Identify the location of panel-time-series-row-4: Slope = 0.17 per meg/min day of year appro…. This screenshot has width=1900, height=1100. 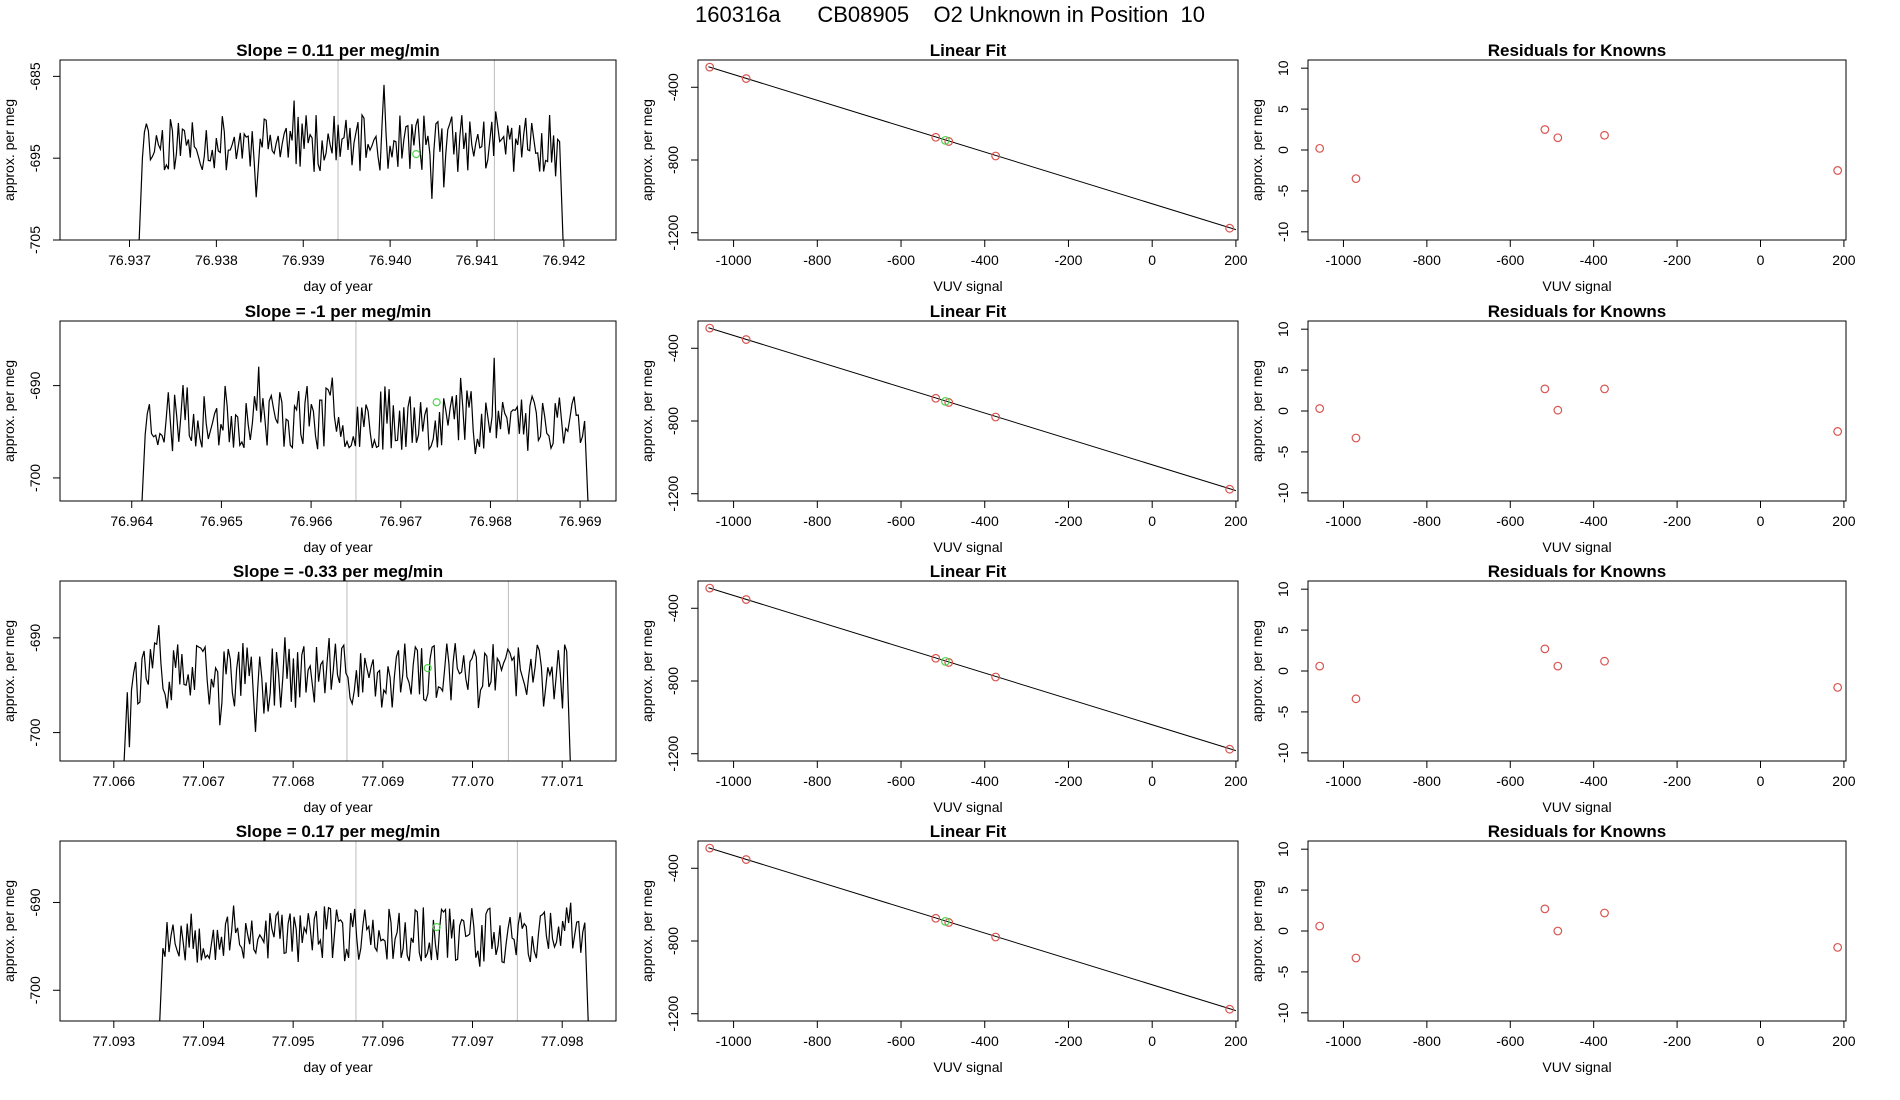
(309, 948).